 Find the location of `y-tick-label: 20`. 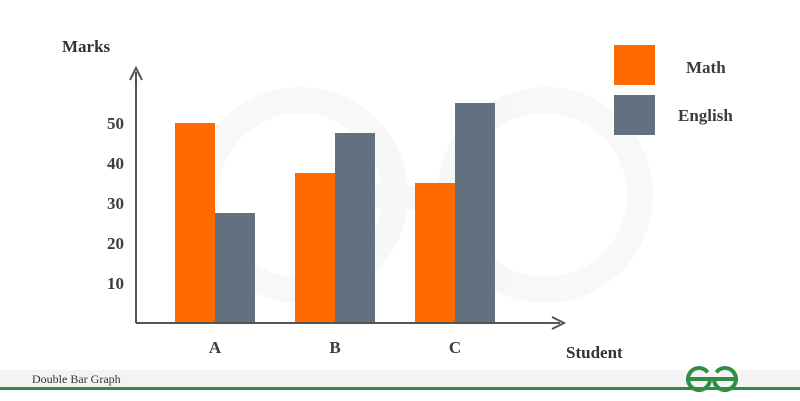

y-tick-label: 20 is located at coordinates (115, 243).